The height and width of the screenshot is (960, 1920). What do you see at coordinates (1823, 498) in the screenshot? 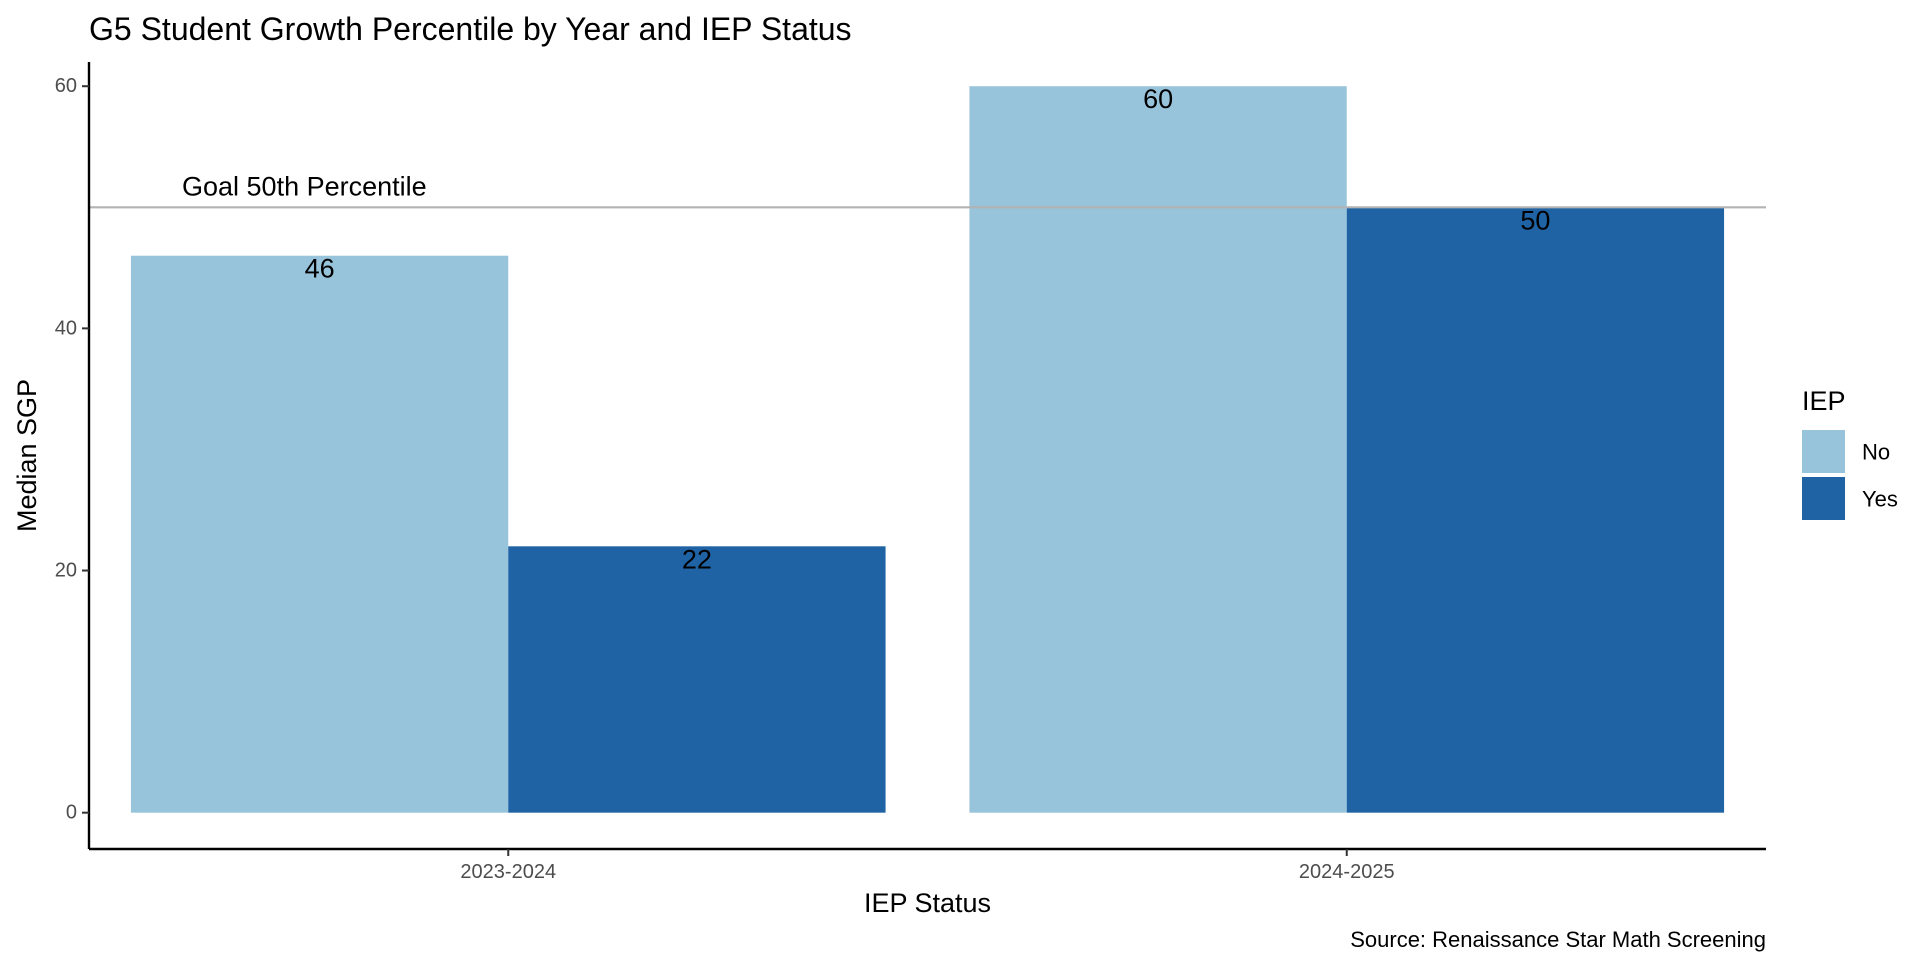
I see `legend-swatch-yes` at bounding box center [1823, 498].